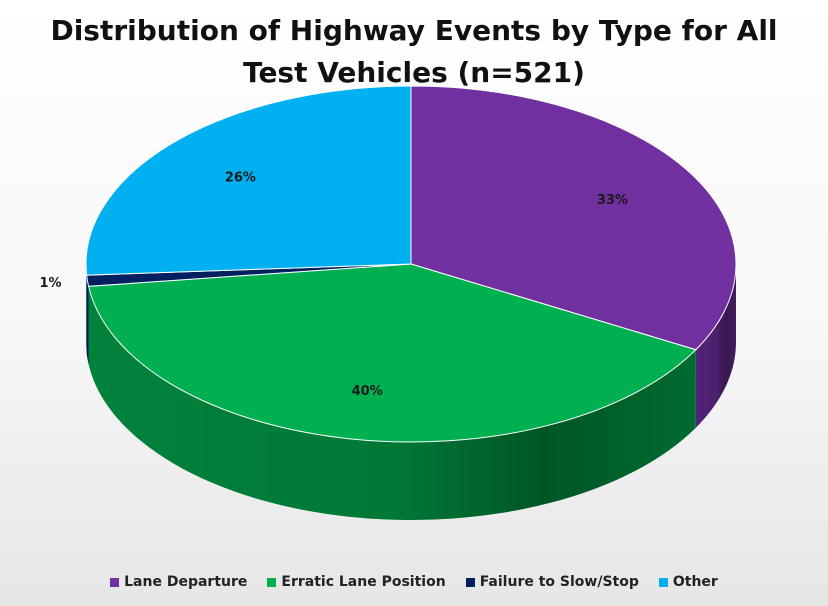 The height and width of the screenshot is (606, 828). I want to click on pie-slice-other, so click(248, 180).